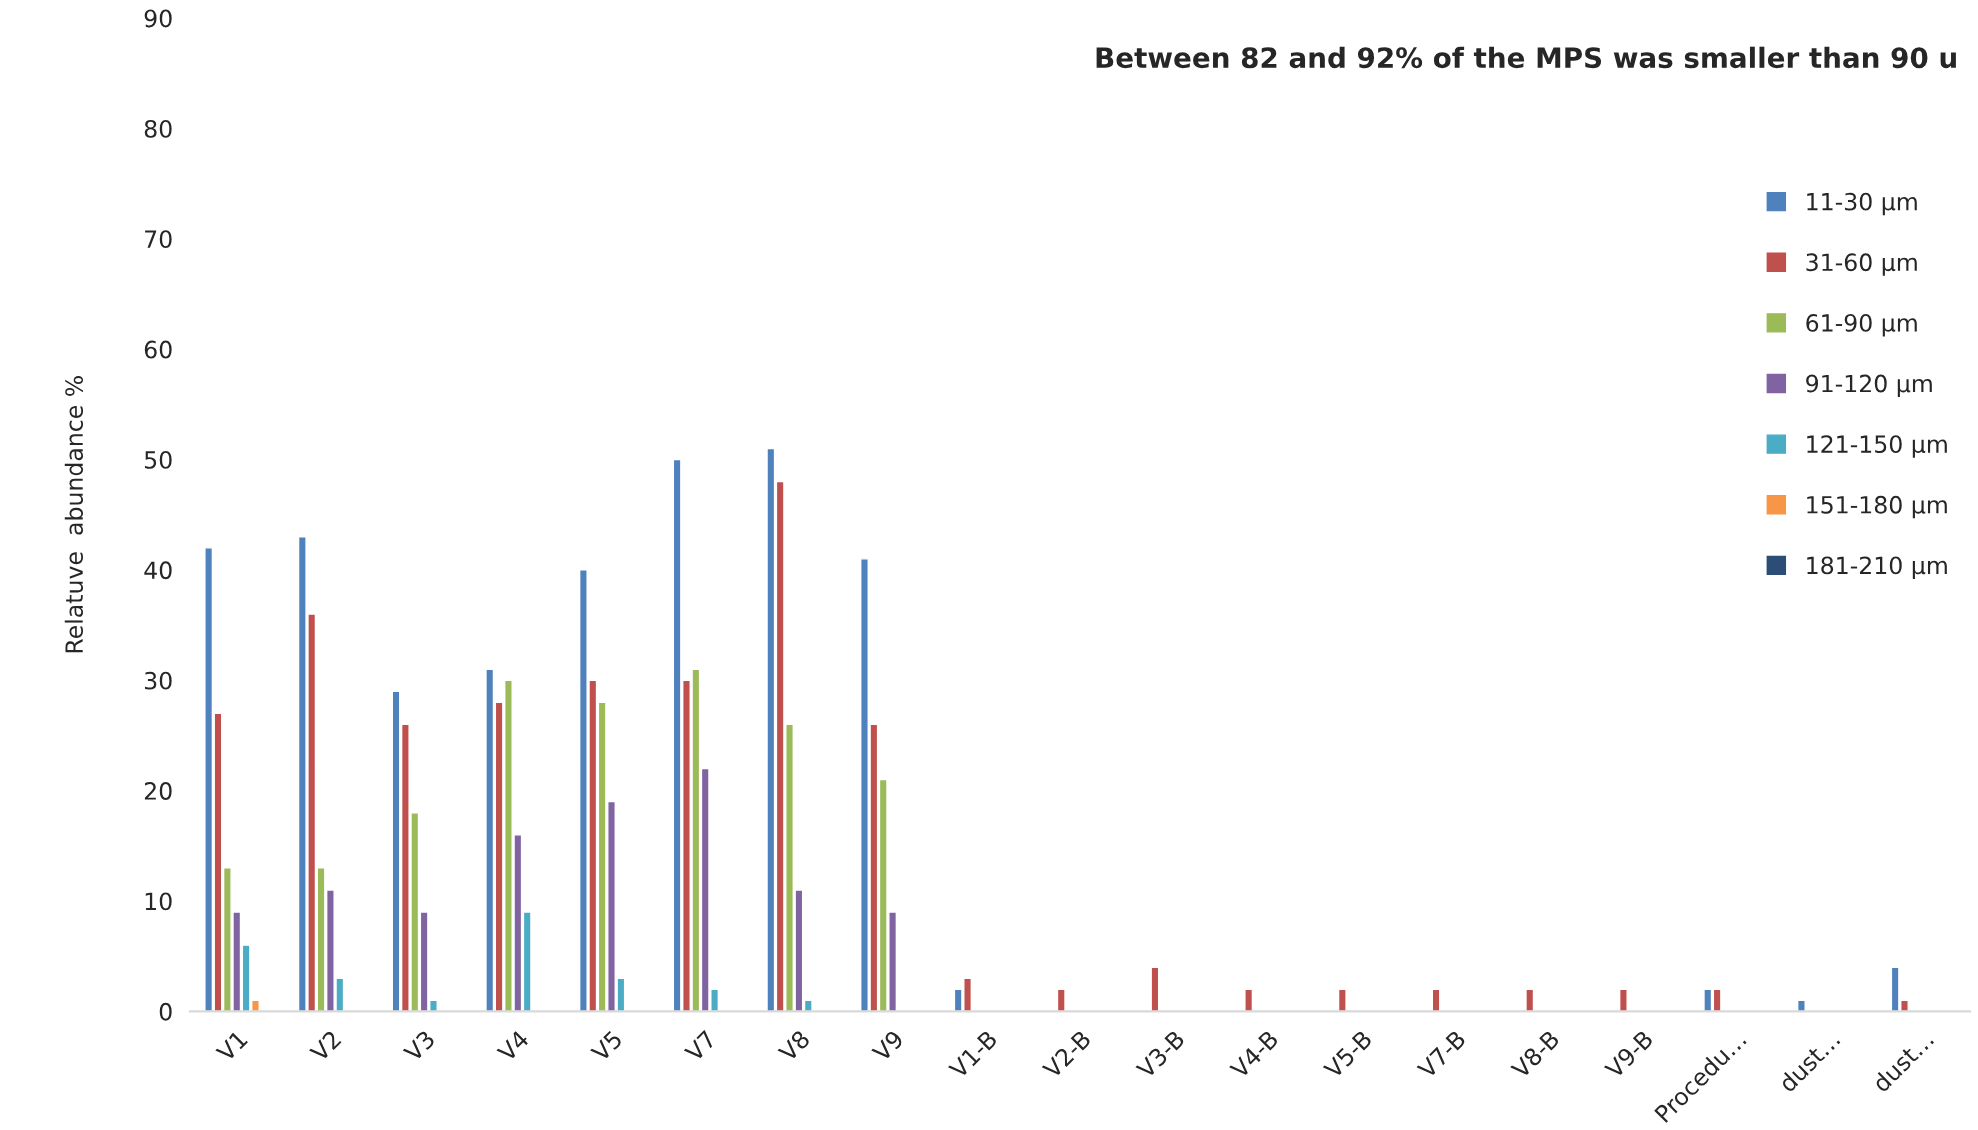 The height and width of the screenshot is (1130, 1978). Describe the element at coordinates (165, 1011) in the screenshot. I see `y-tick-label: 0` at that location.